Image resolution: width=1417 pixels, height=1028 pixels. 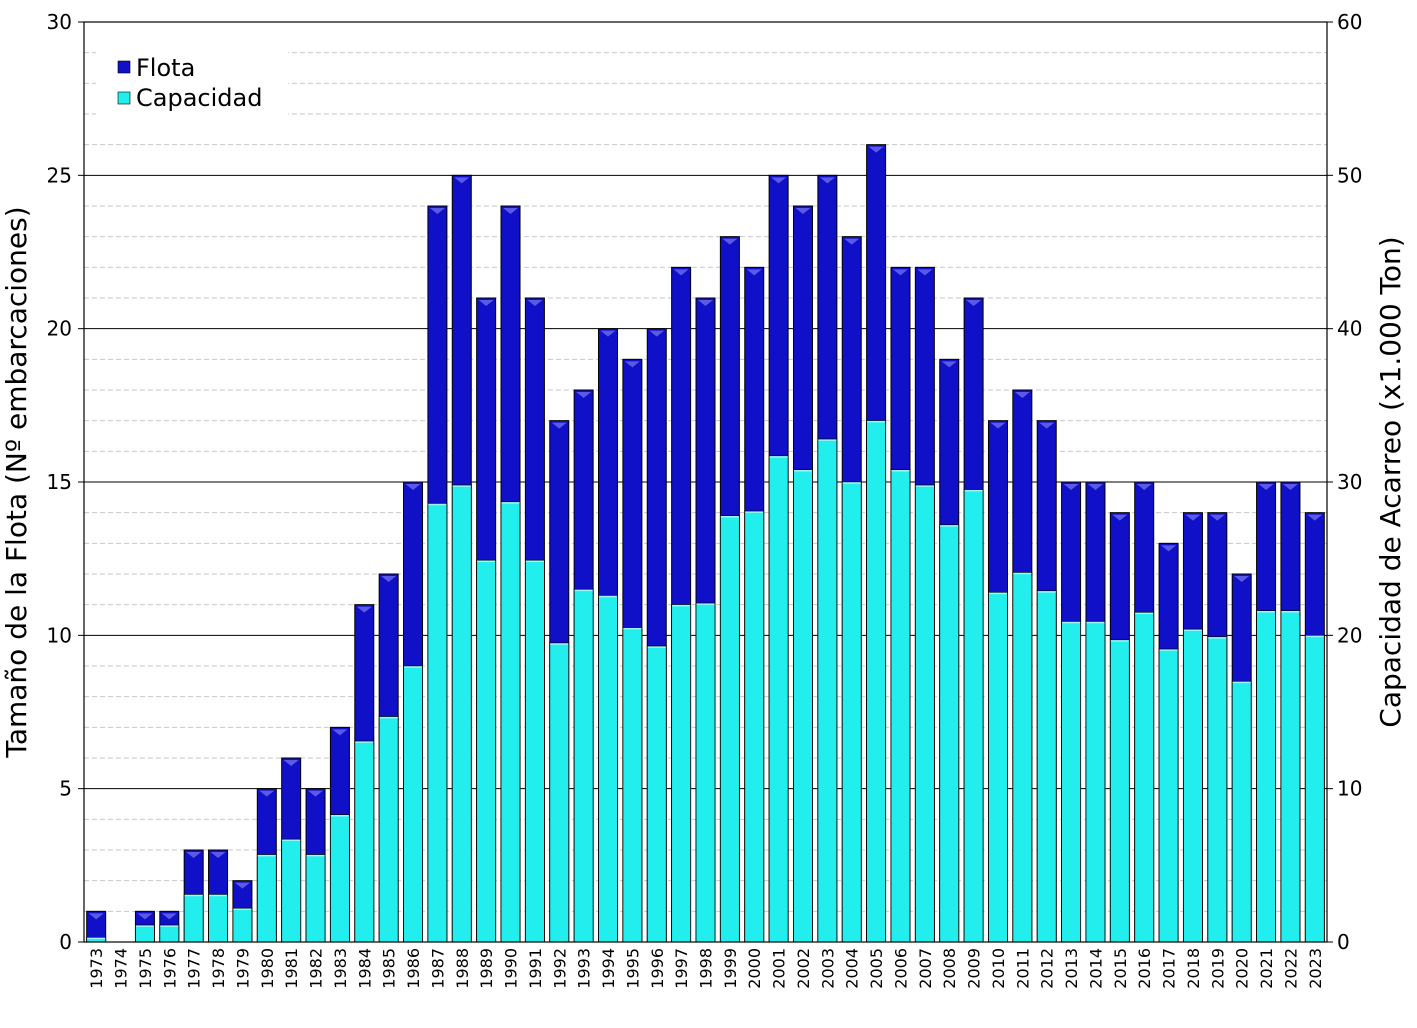 I want to click on y-tick-label: 0, so click(x=65, y=942).